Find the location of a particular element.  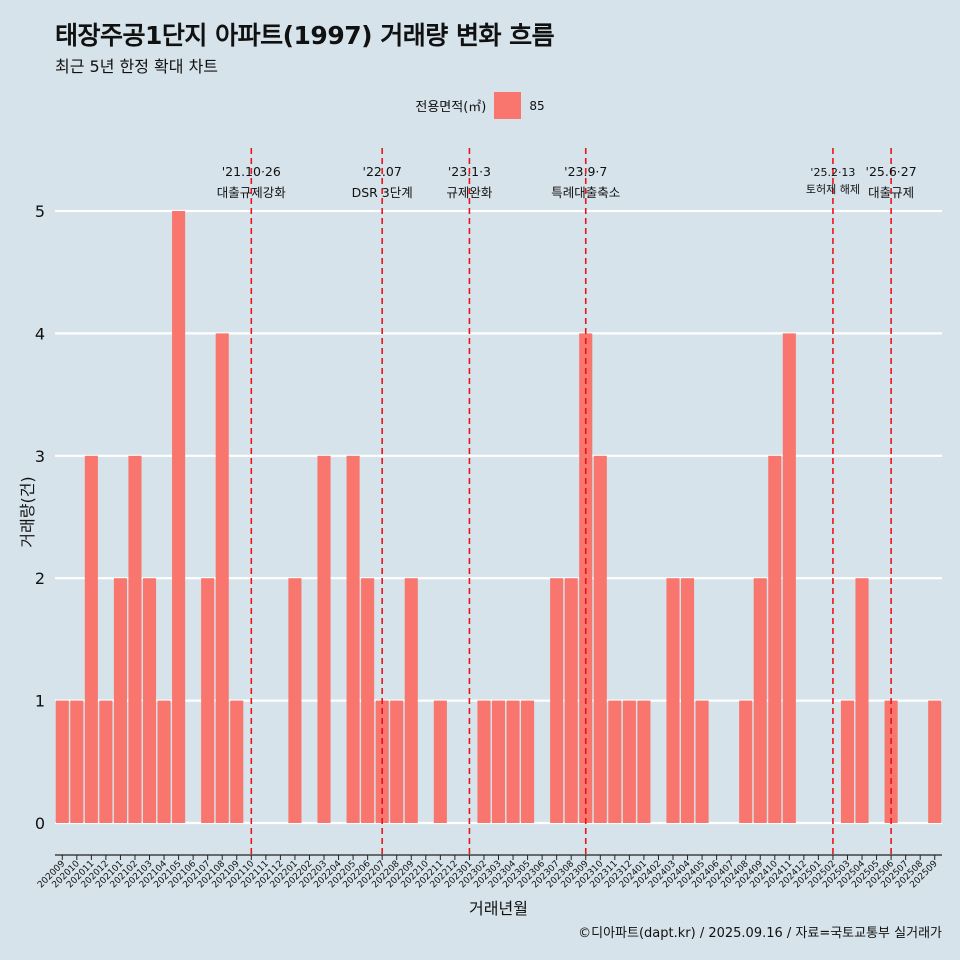

annotation-label: 토허제 해제 is located at coordinates (833, 189).